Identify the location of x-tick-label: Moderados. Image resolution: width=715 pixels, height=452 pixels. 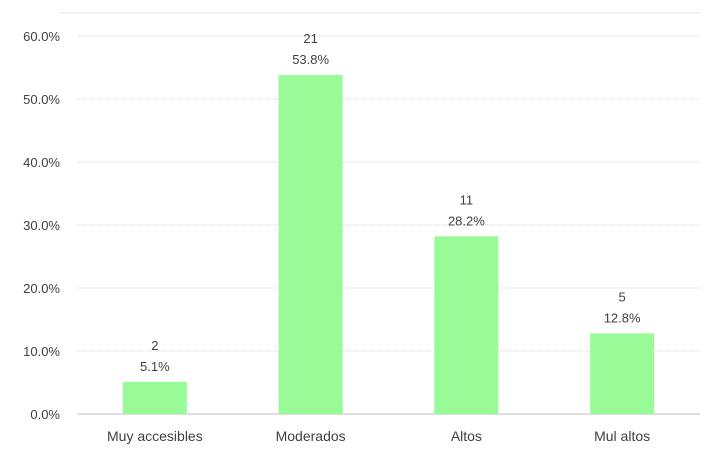
(311, 436).